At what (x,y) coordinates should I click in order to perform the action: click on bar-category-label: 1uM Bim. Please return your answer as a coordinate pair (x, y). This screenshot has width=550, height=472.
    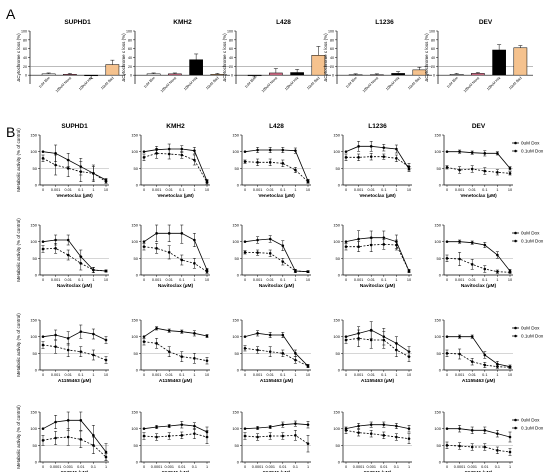
    Looking at the image, I should click on (250, 82).